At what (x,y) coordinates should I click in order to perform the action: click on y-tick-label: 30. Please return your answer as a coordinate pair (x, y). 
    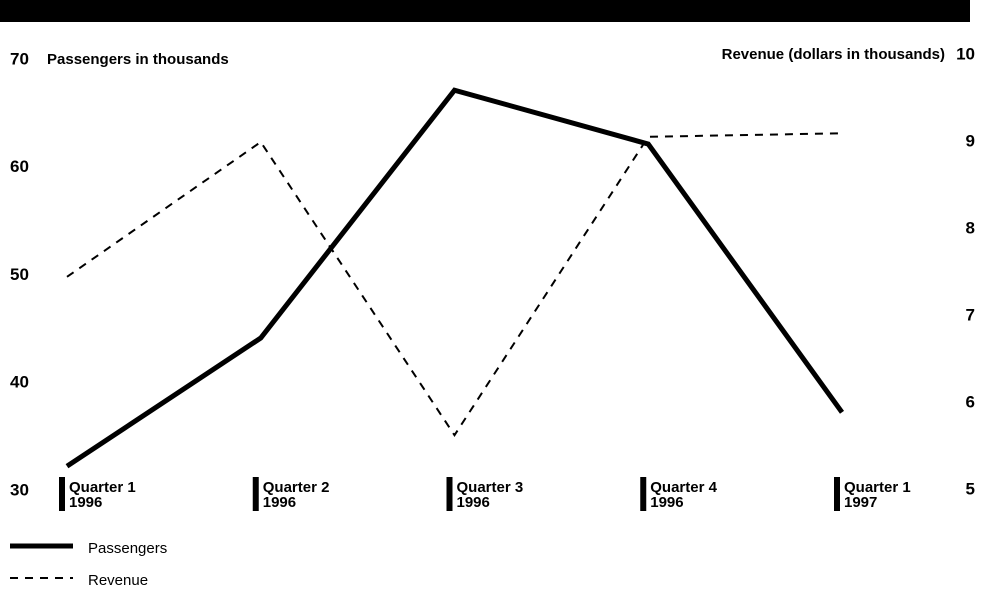
    Looking at the image, I should click on (19, 489).